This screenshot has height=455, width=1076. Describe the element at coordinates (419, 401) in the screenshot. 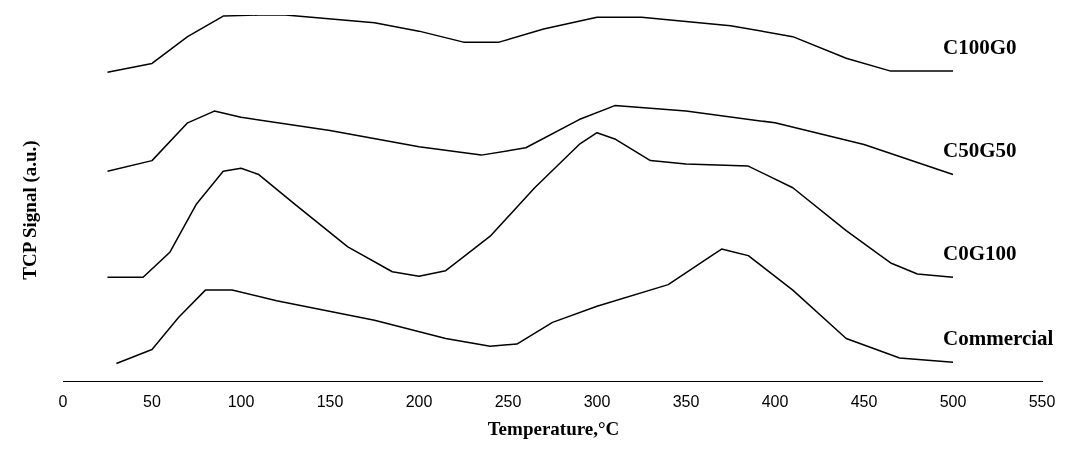

I see `x-tick-label: 200` at that location.